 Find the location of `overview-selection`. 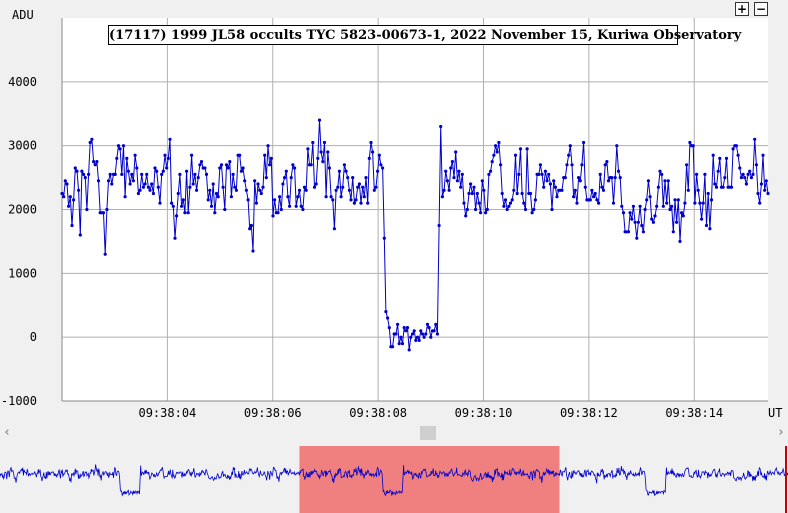

overview-selection is located at coordinates (429, 479).